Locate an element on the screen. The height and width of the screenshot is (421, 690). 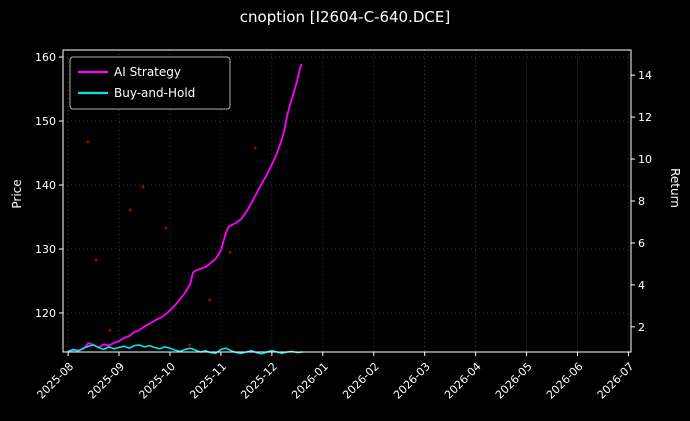
x-tick-label: 2025-10 is located at coordinates (157, 381).